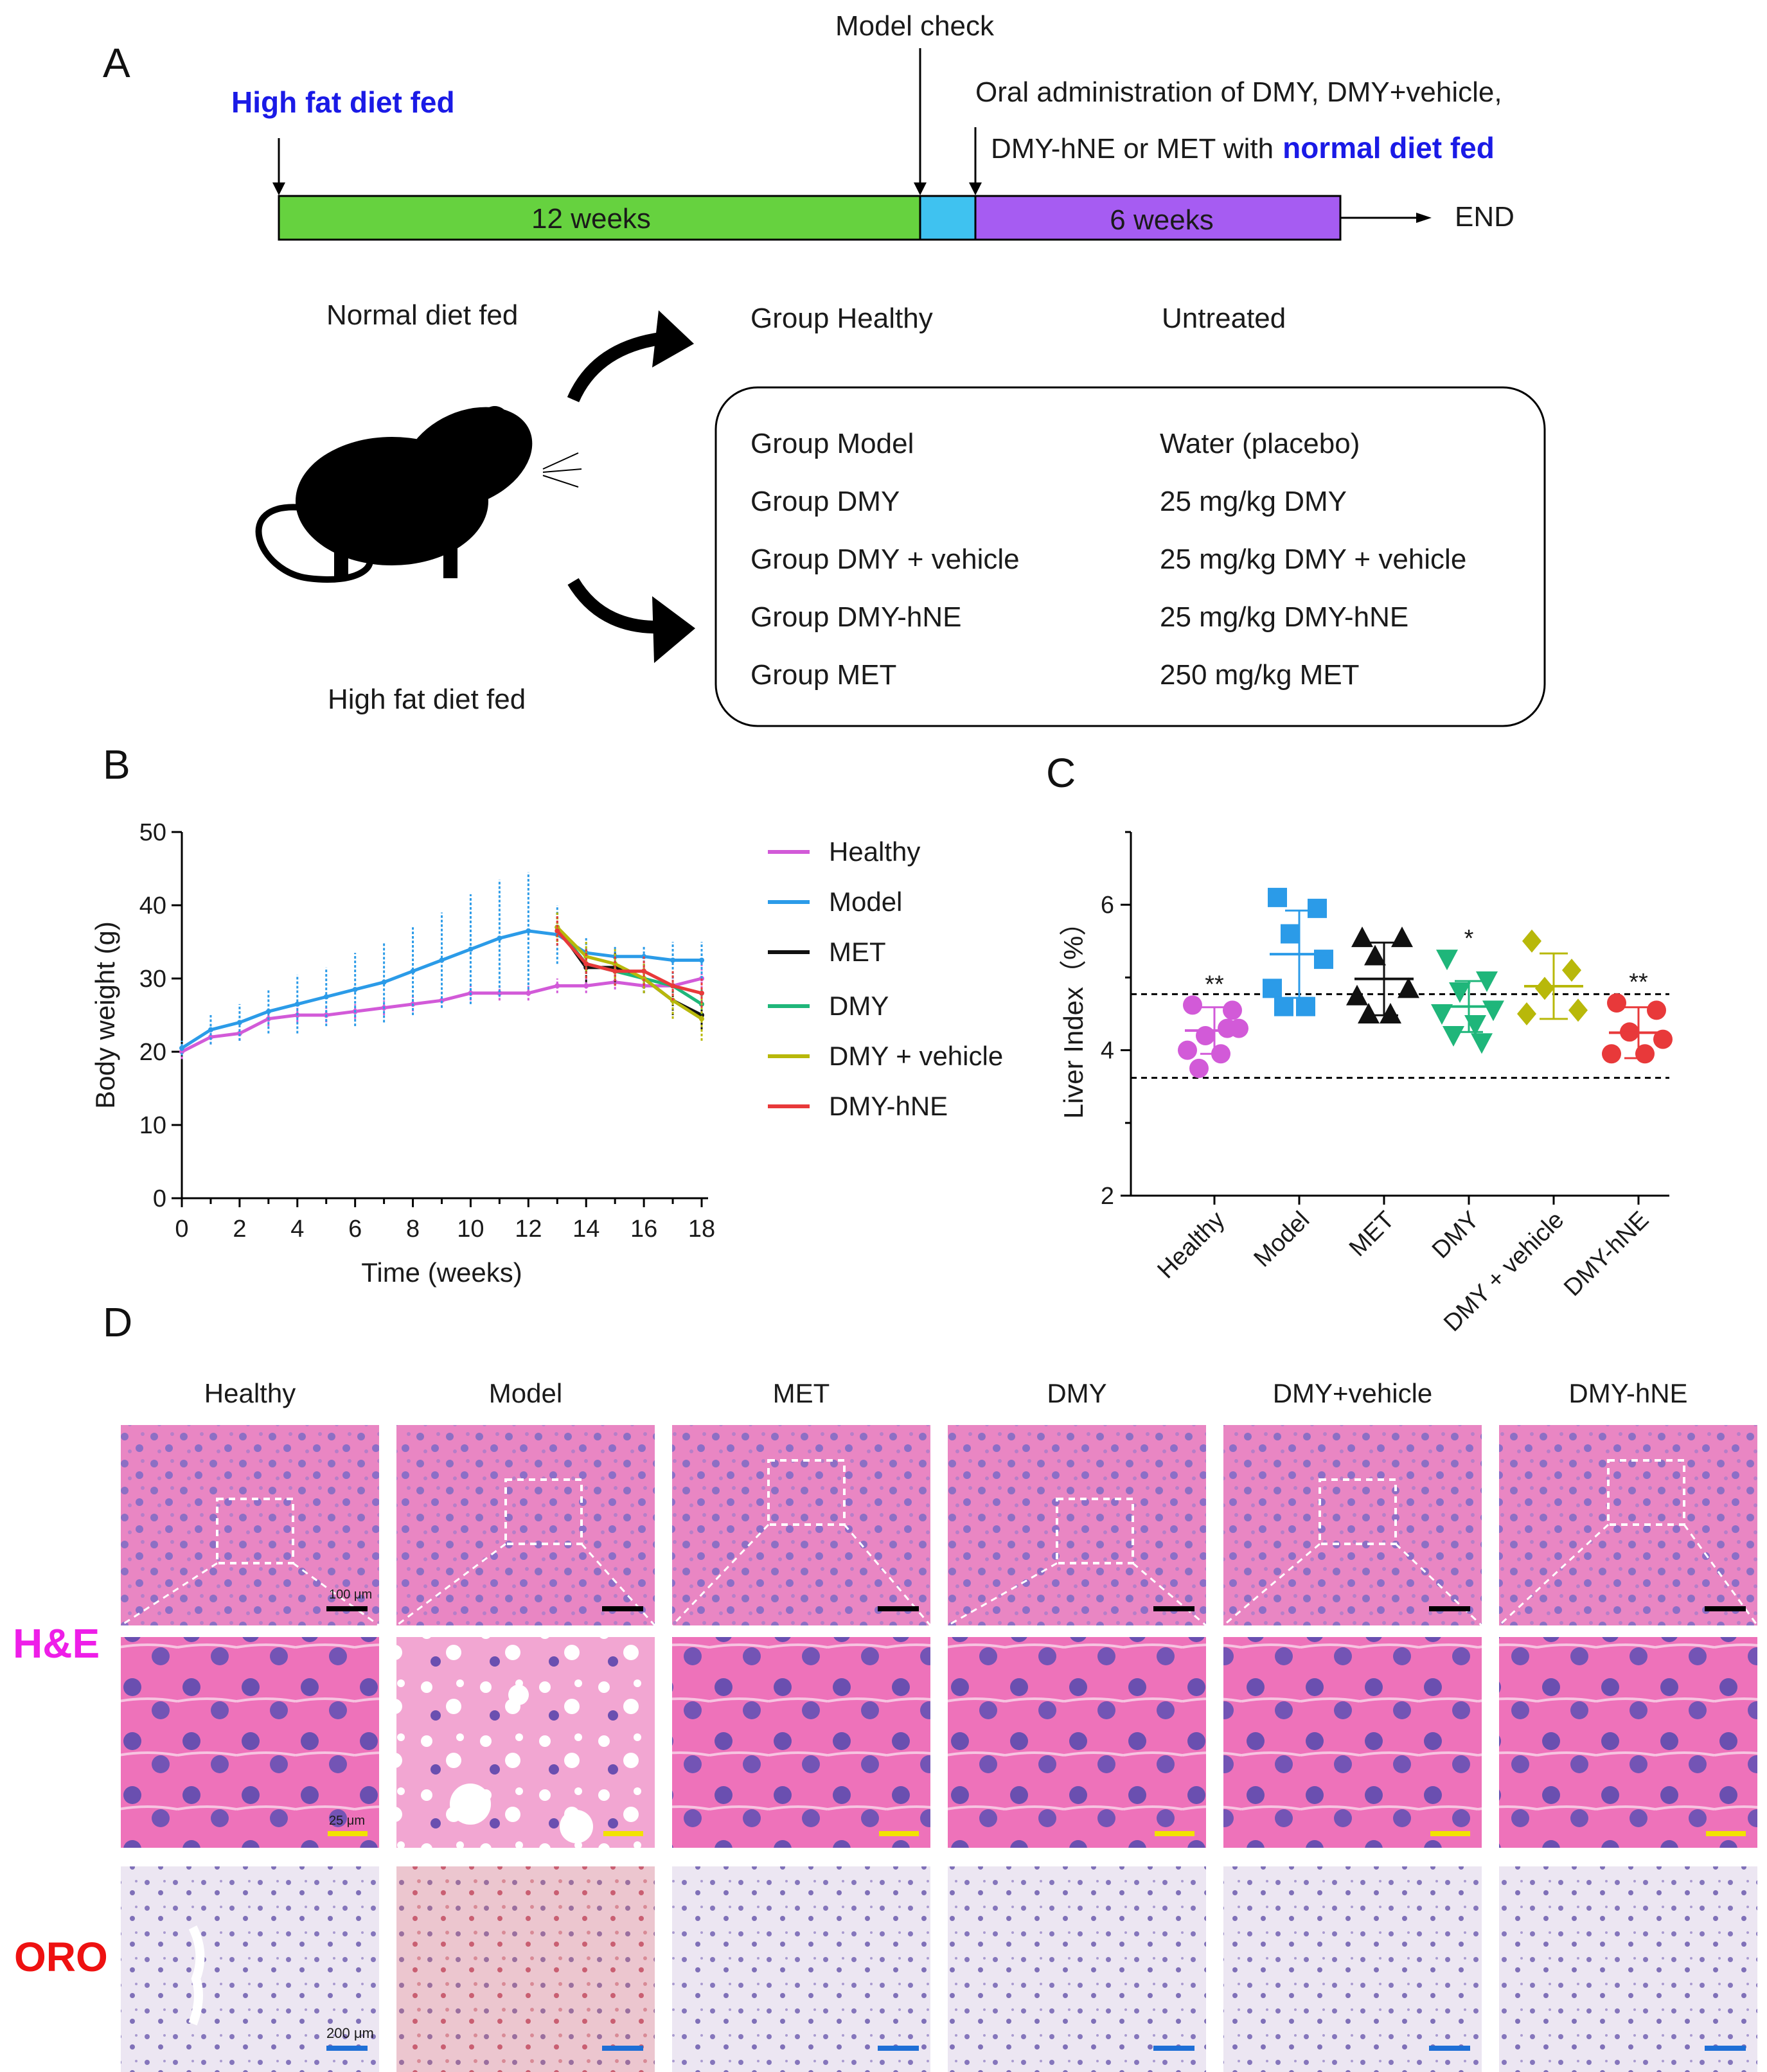 This screenshot has width=1767, height=2072. Describe the element at coordinates (117, 1322) in the screenshot. I see `panel-d-label: D` at that location.